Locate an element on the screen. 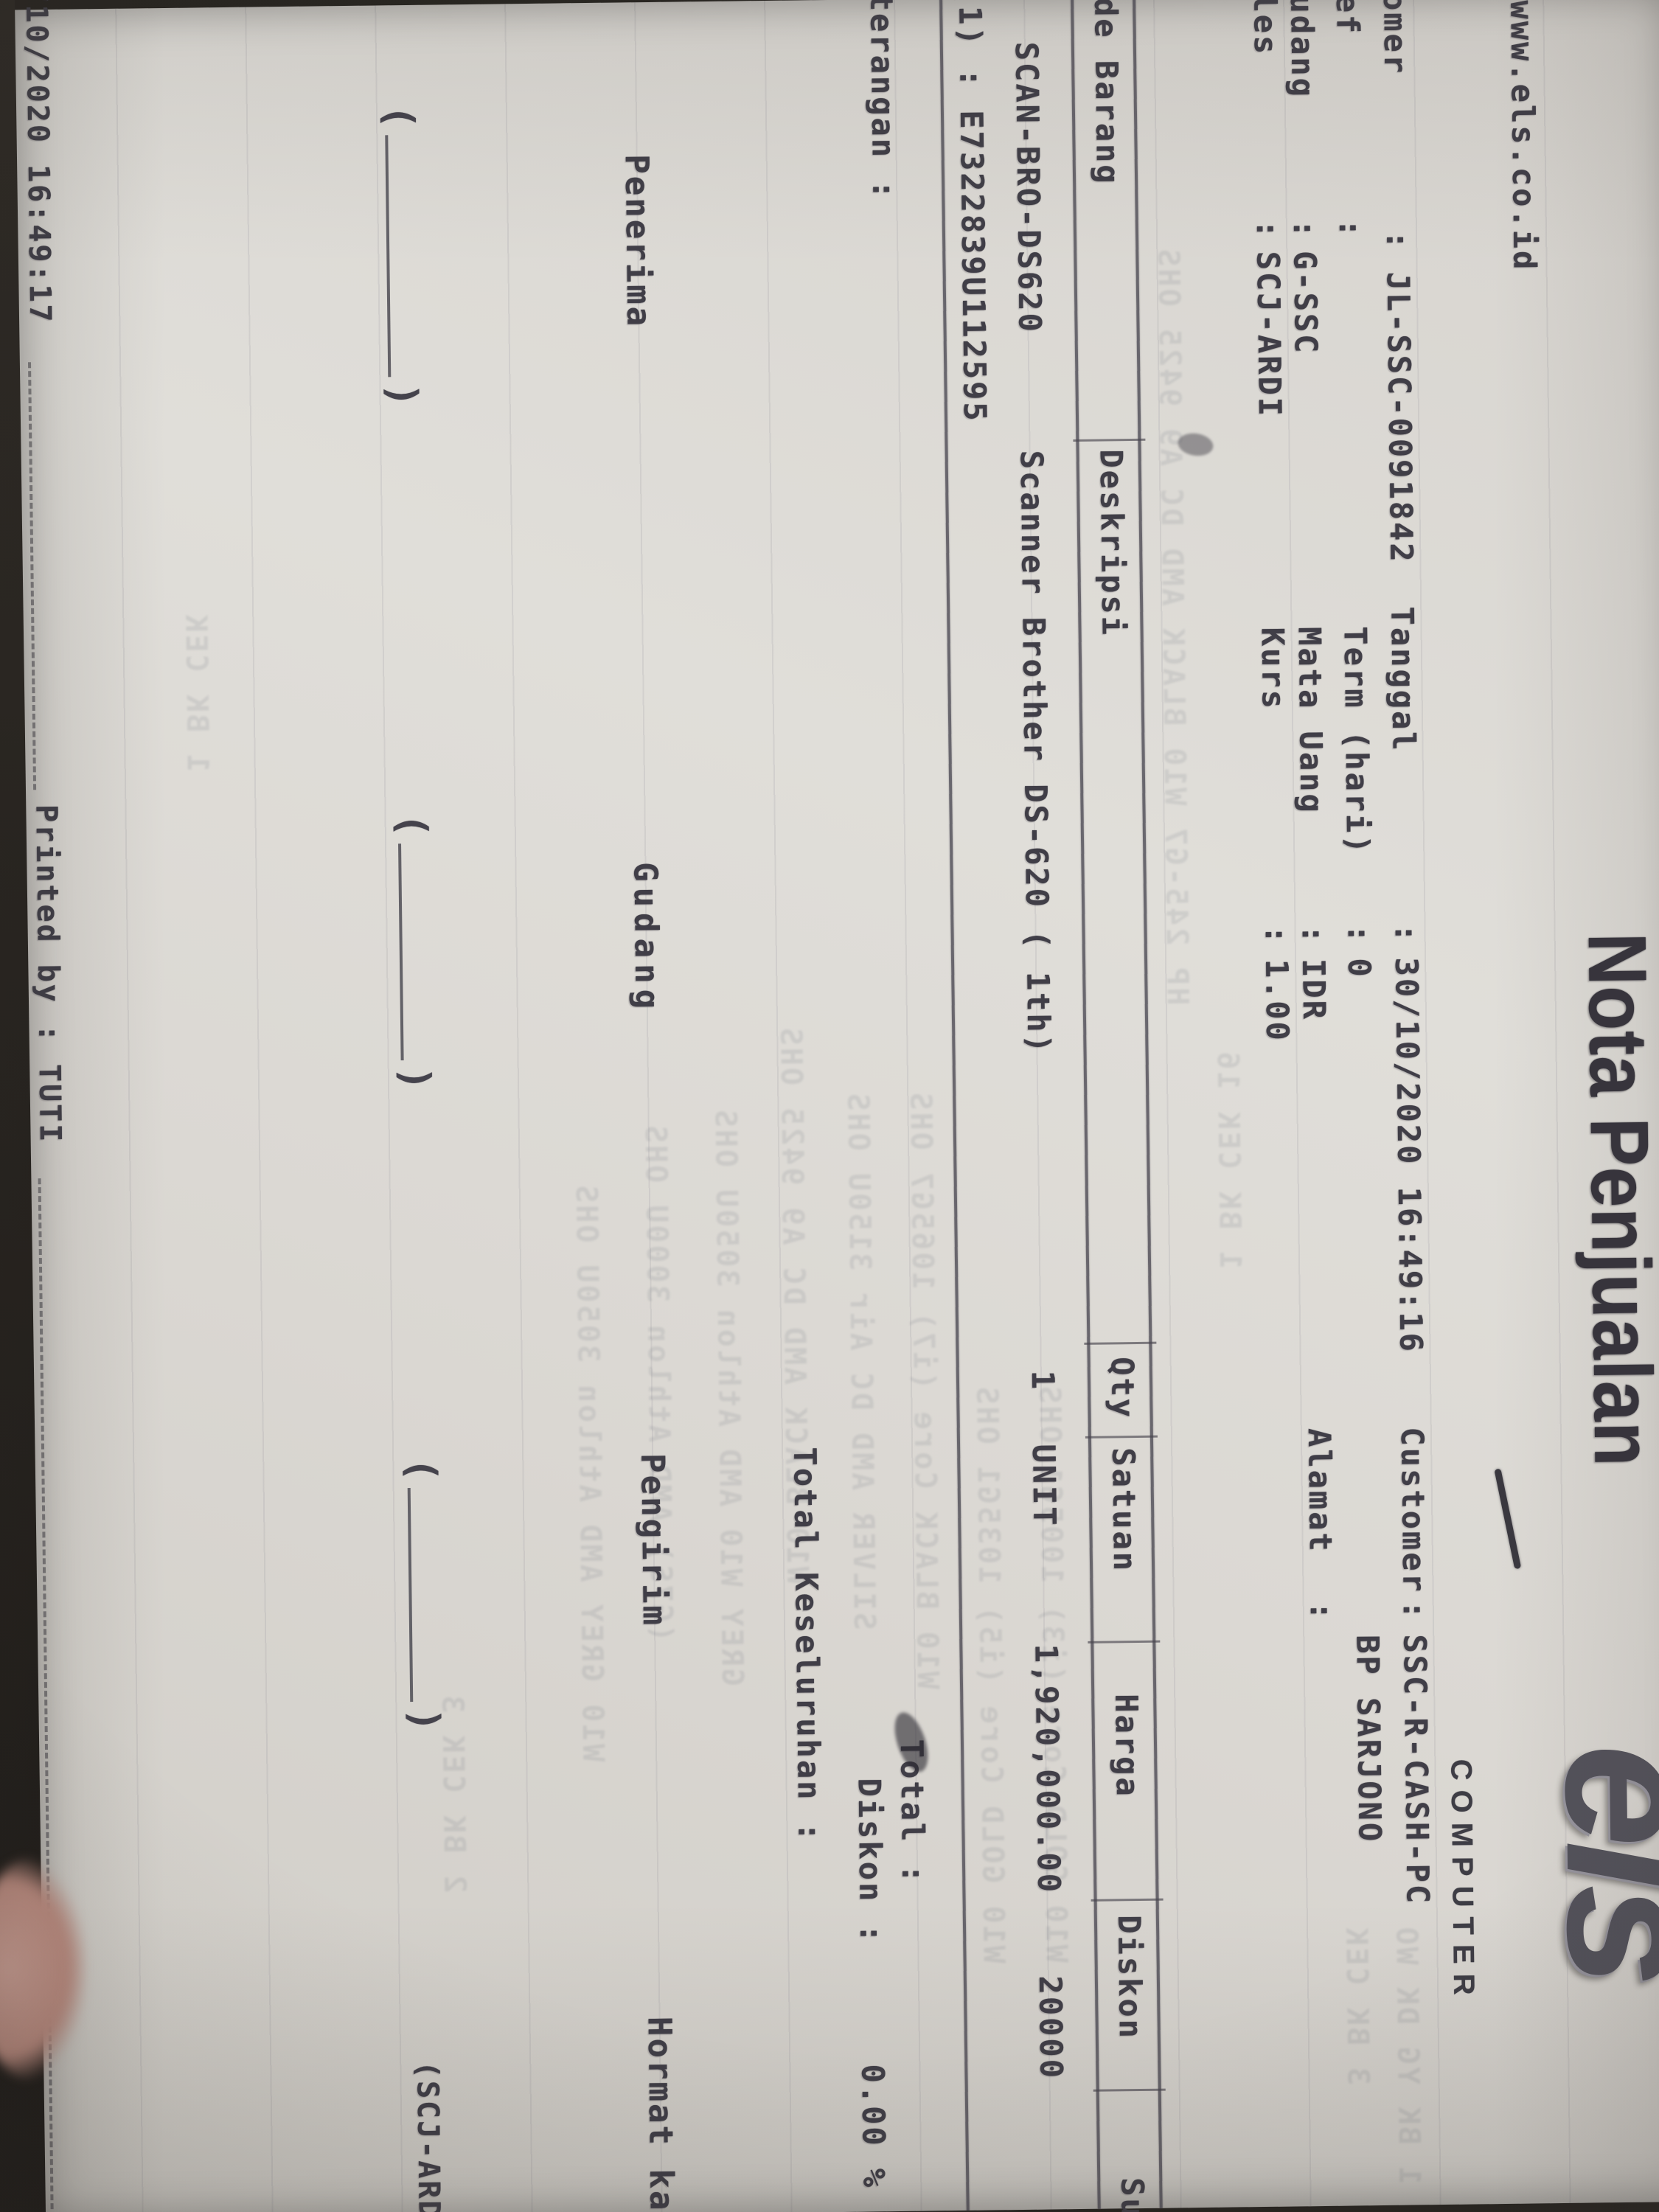 This screenshot has height=2212, width=1659. nomer-value: JL-SSC-0091842 is located at coordinates (1400, 417).